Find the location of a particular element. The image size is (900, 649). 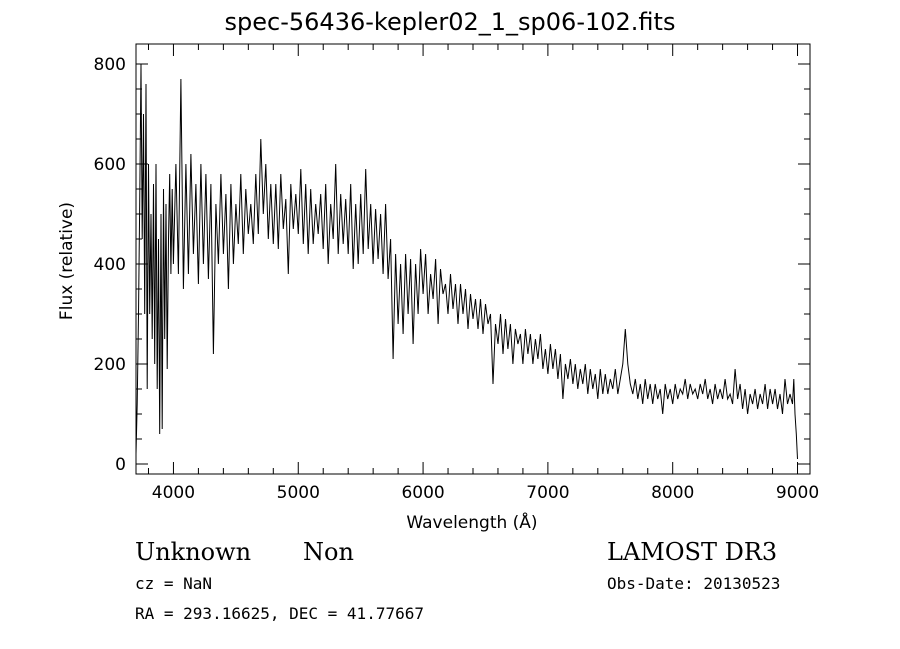

y-axis-label: Flux (relative) is located at coordinates (67, 261).